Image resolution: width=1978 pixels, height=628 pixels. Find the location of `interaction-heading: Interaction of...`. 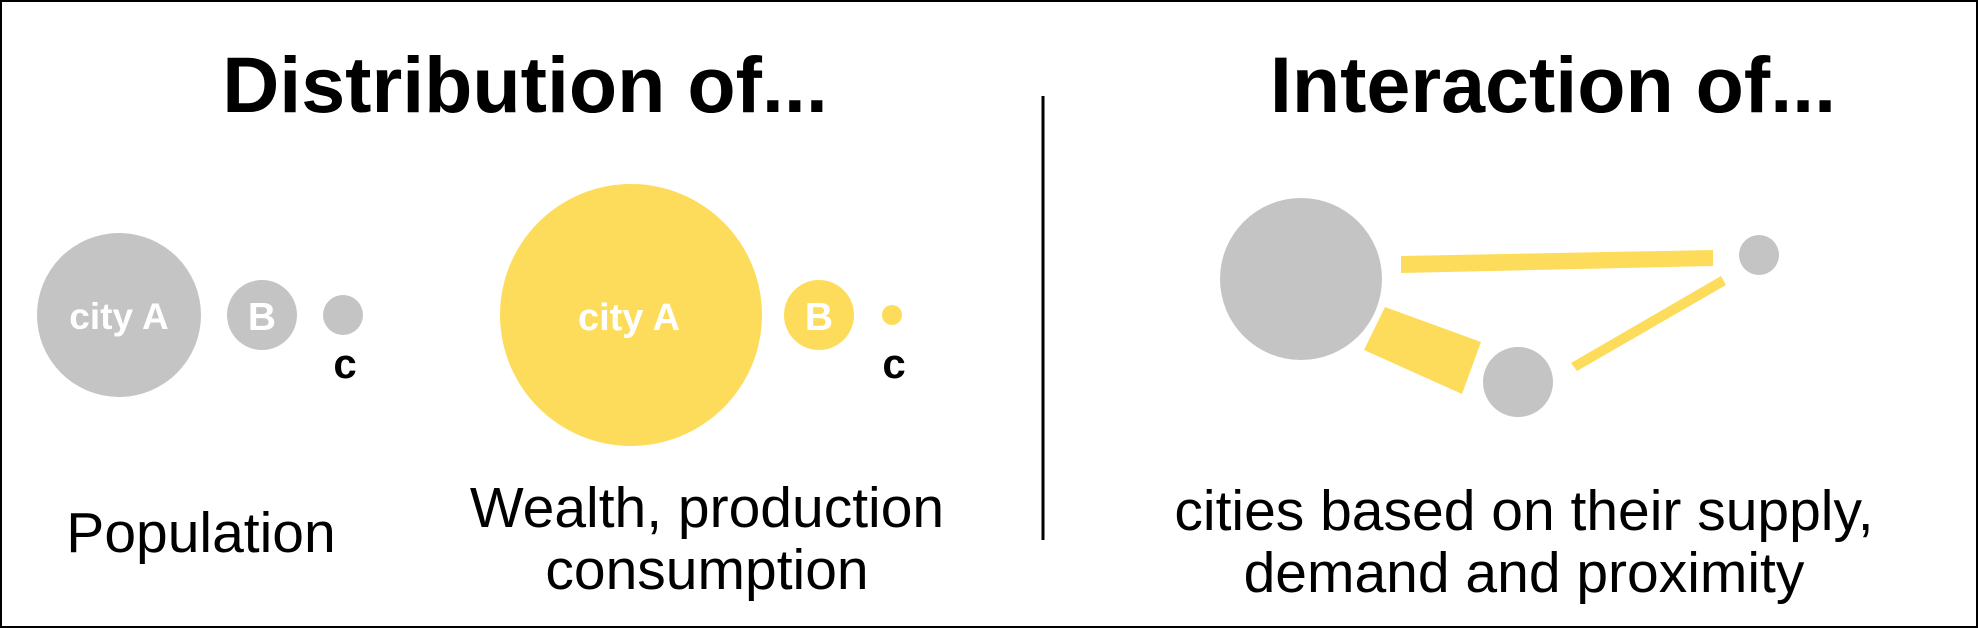

interaction-heading: Interaction of... is located at coordinates (1553, 84).